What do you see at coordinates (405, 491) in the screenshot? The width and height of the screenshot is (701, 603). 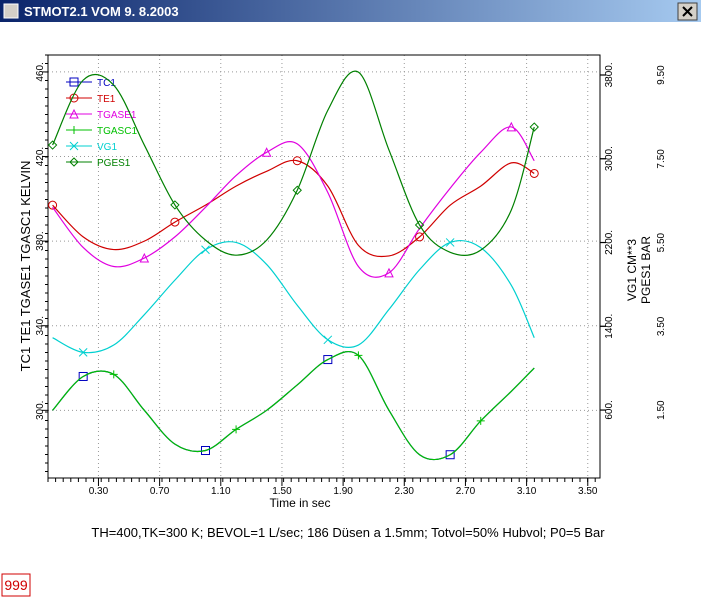 I see `x-tick-label: 2.30` at bounding box center [405, 491].